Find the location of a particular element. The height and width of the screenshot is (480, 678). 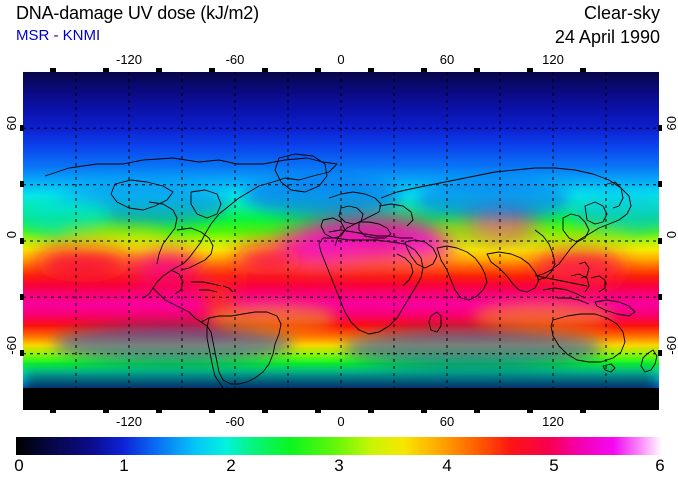

x-axis-label-bottom-3: 60 is located at coordinates (447, 421).